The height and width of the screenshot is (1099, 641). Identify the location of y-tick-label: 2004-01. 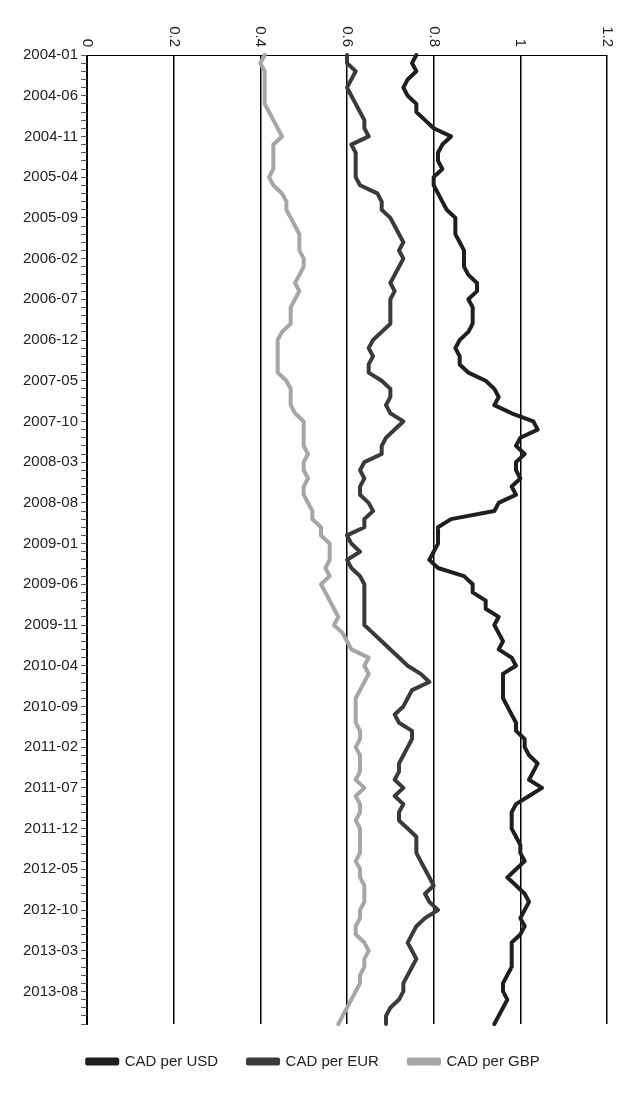
(50, 54).